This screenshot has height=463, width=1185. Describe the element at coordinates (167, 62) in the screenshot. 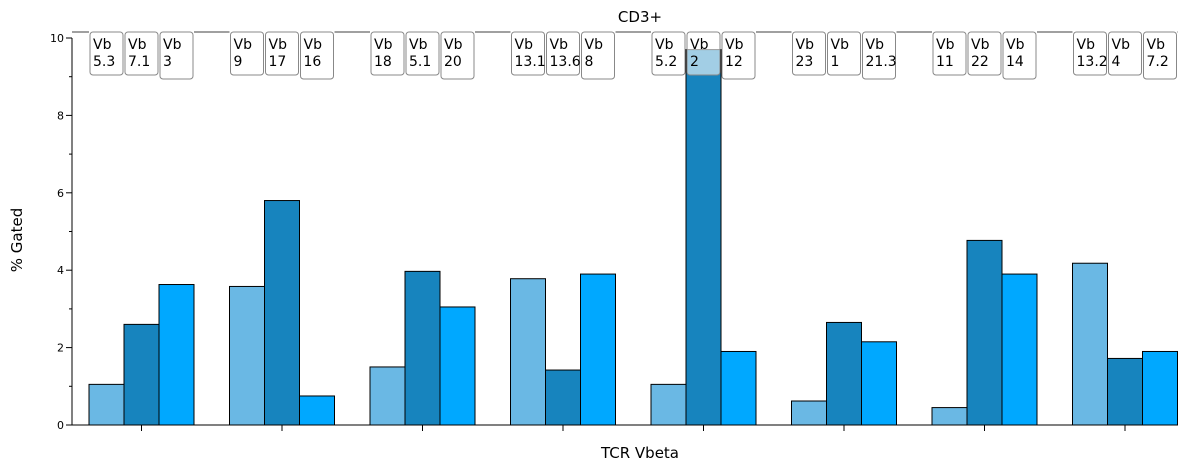

I see `bar-label-name: 3` at that location.